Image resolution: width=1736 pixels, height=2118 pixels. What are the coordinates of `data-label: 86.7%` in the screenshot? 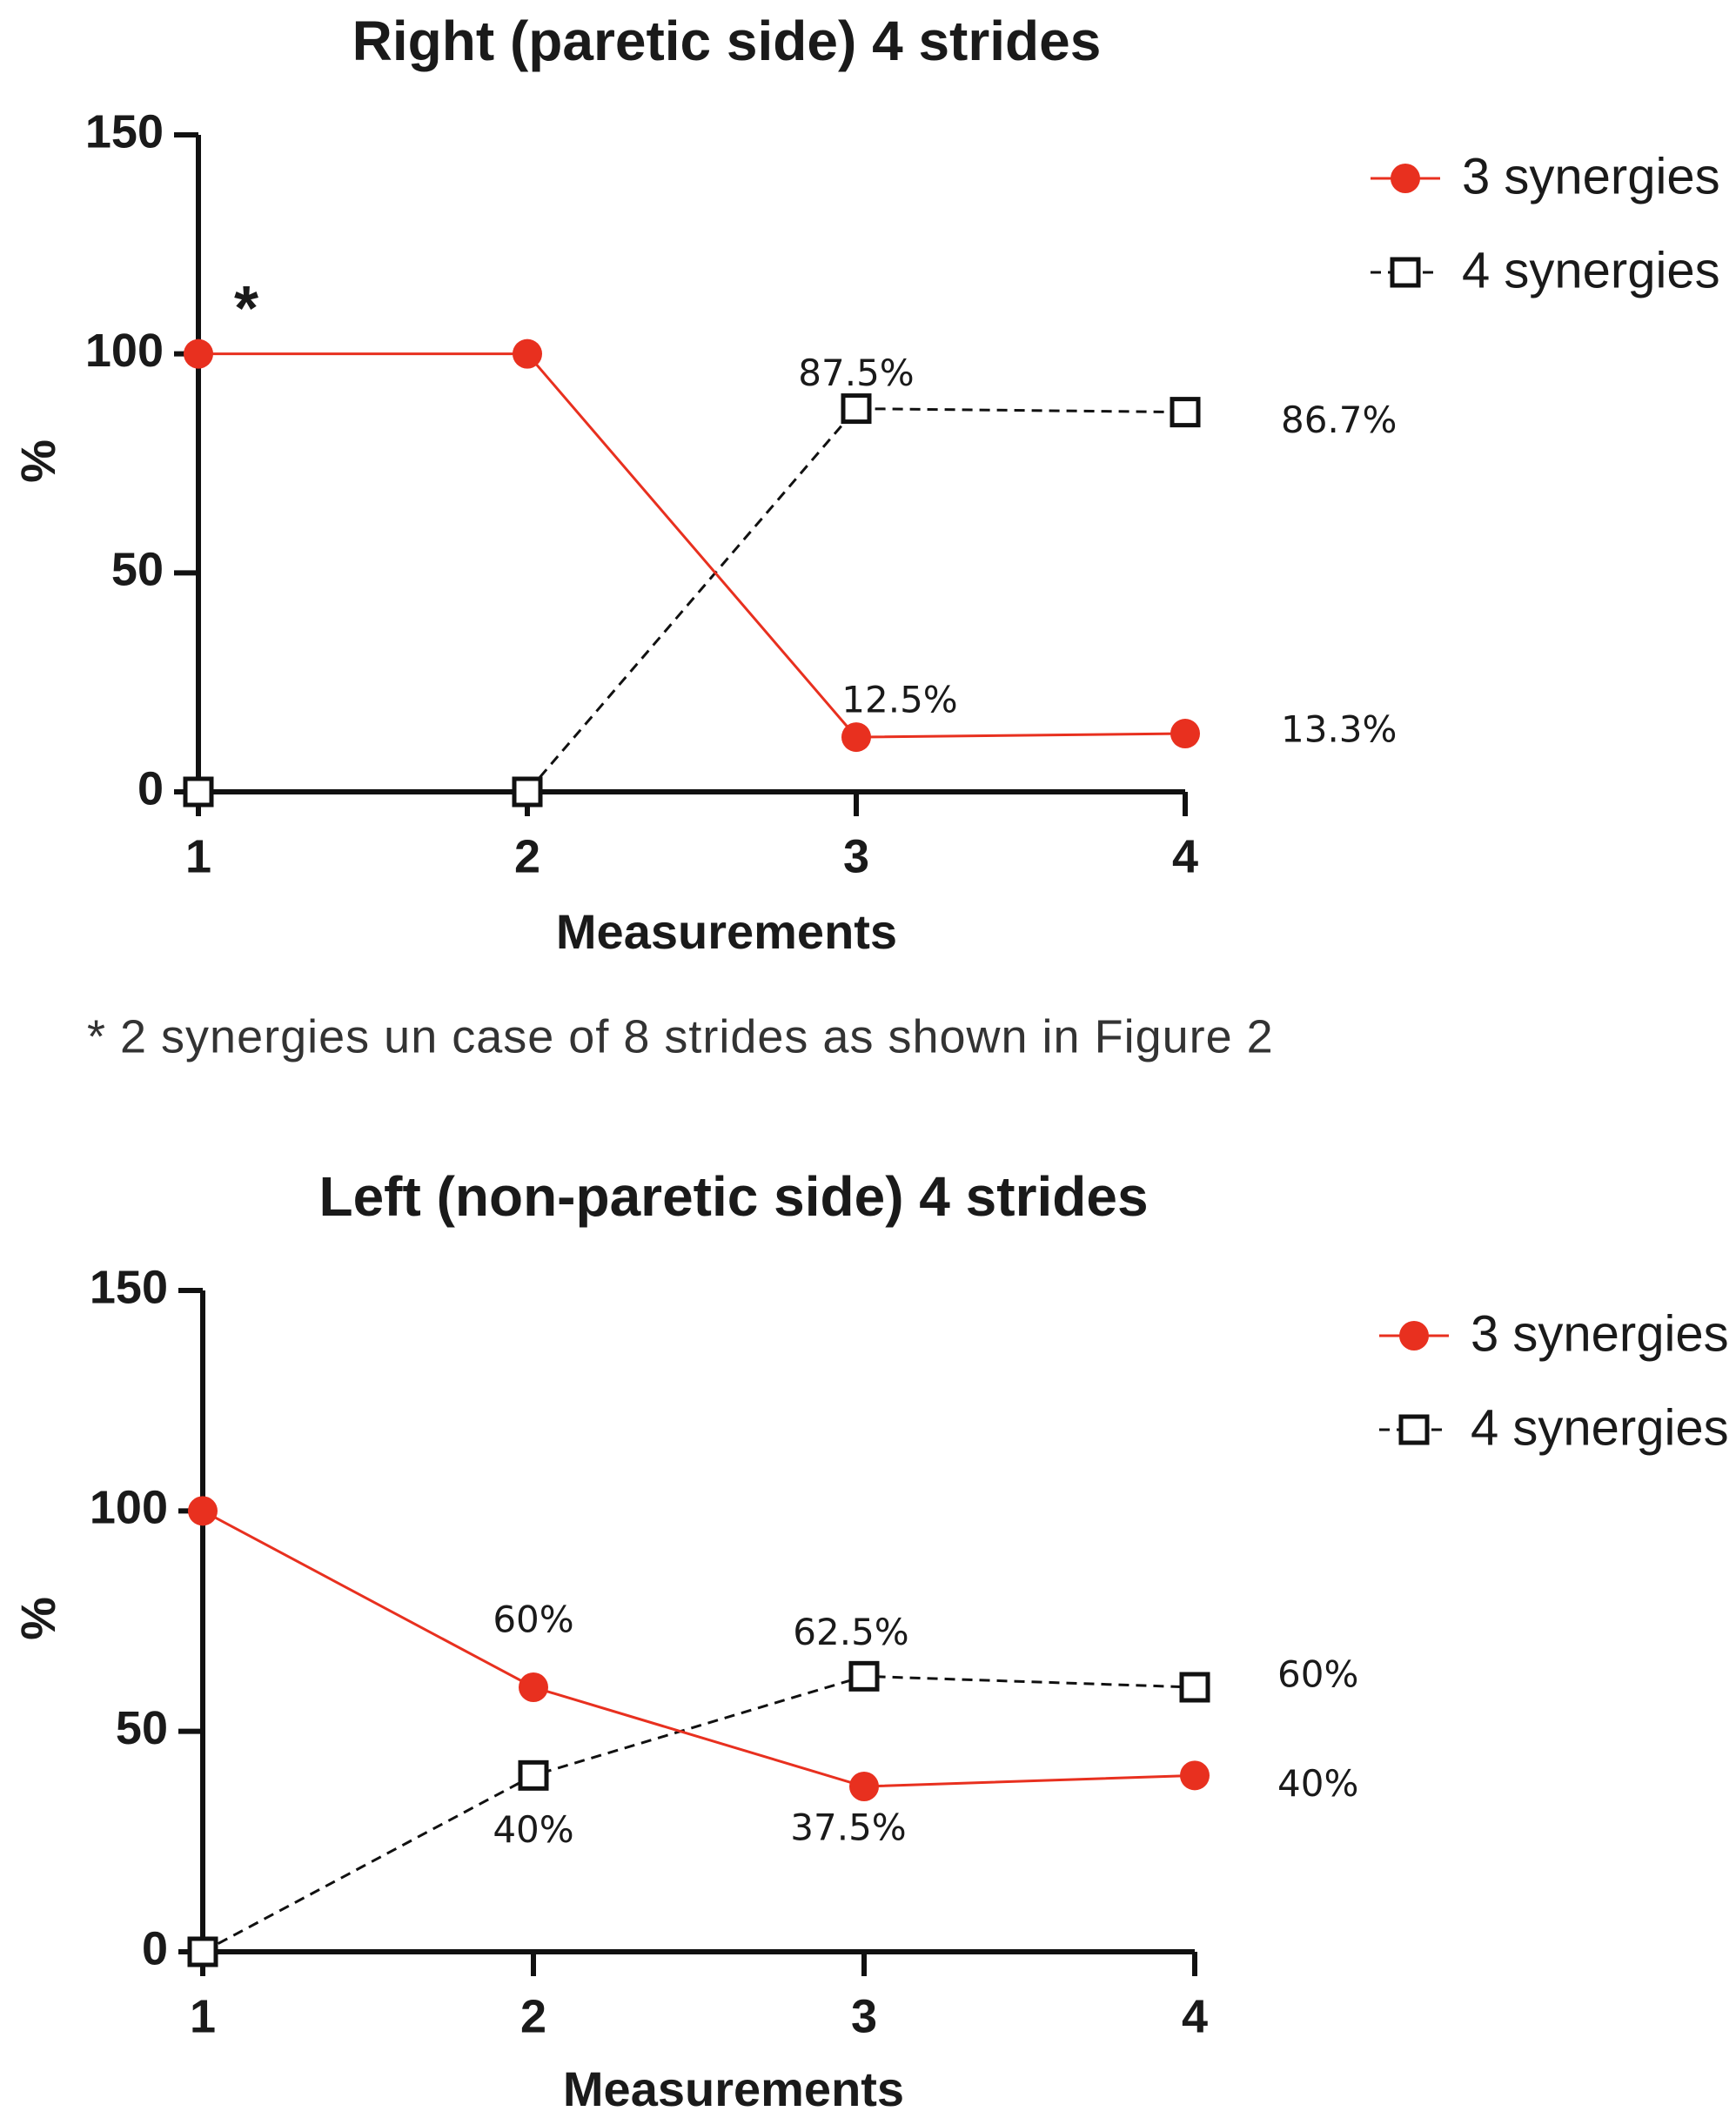 It's located at (1339, 420).